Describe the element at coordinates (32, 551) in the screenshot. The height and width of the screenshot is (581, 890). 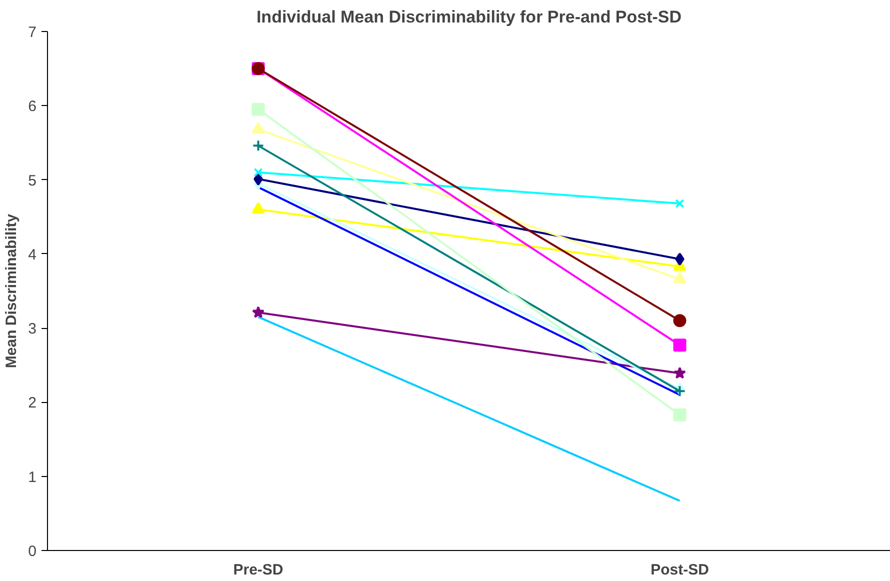
I see `y-tick-label: 0` at that location.